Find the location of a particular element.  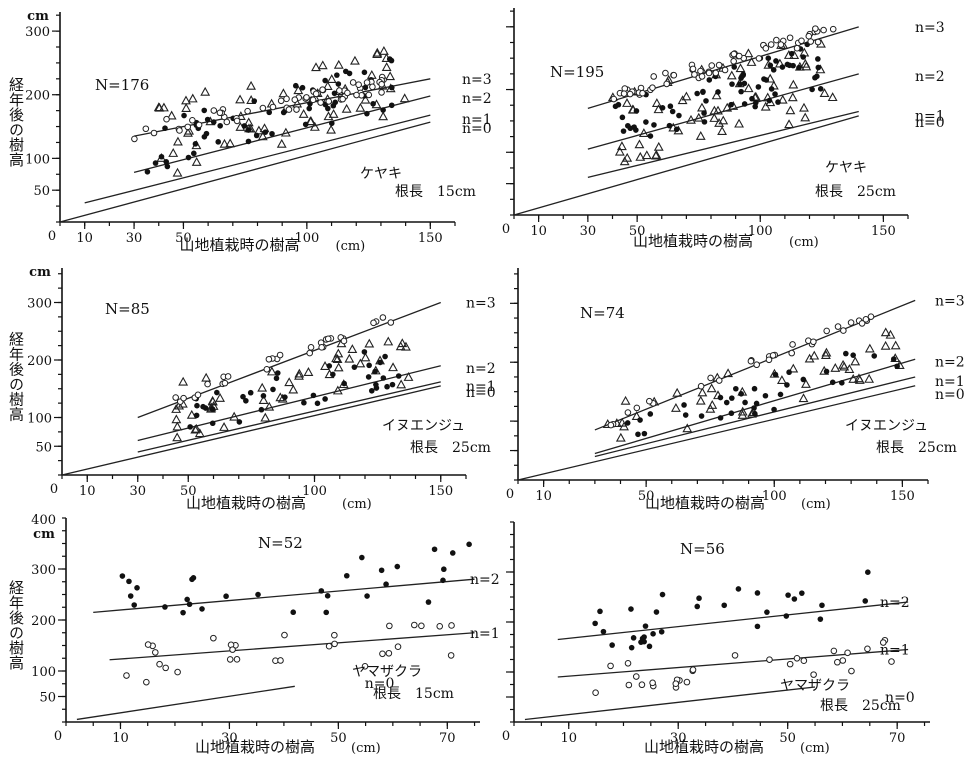

root-length-label: 根長 15cm is located at coordinates (413, 694).